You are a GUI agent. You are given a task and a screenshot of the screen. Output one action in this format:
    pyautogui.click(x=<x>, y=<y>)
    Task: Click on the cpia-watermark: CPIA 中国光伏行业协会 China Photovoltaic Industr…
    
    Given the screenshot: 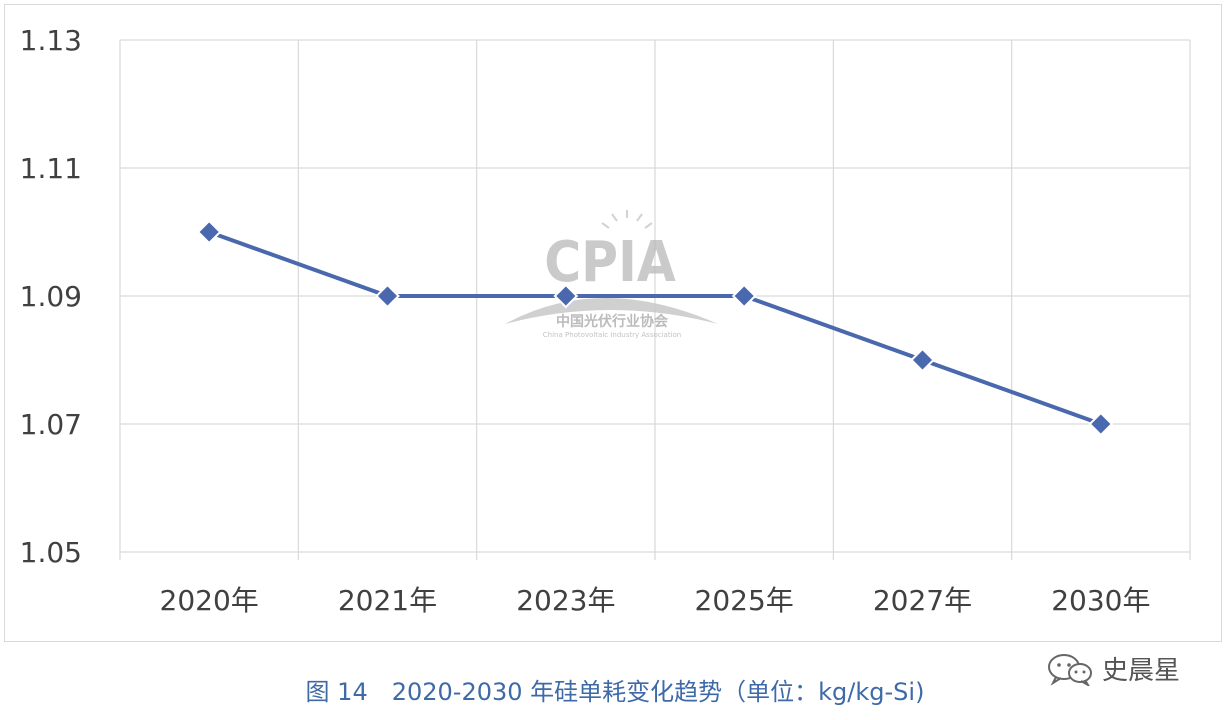 What is the action you would take?
    pyautogui.click(x=611, y=274)
    